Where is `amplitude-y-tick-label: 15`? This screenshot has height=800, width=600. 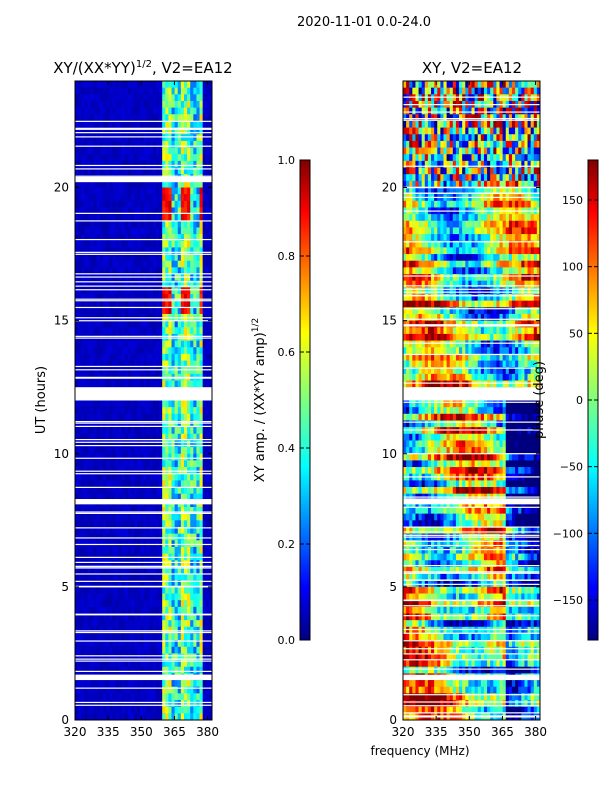 amplitude-y-tick-label: 15 is located at coordinates (61, 321).